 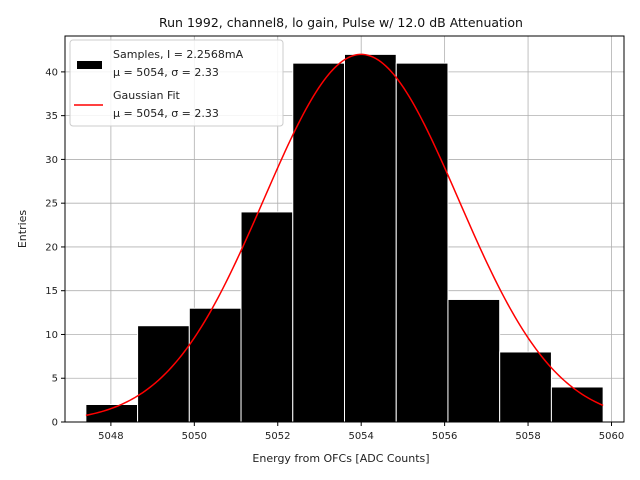 What do you see at coordinates (22, 229) in the screenshot?
I see `y-axis-label: Entries` at bounding box center [22, 229].